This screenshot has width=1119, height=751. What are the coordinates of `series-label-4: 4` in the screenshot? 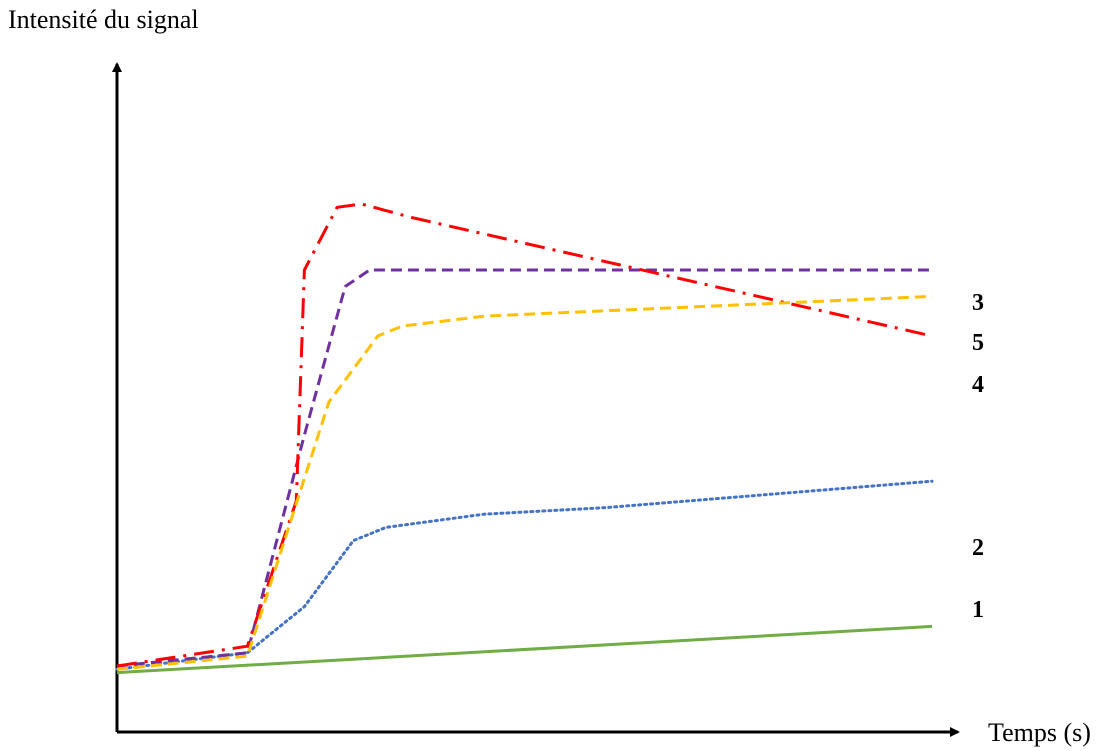 It's located at (978, 385).